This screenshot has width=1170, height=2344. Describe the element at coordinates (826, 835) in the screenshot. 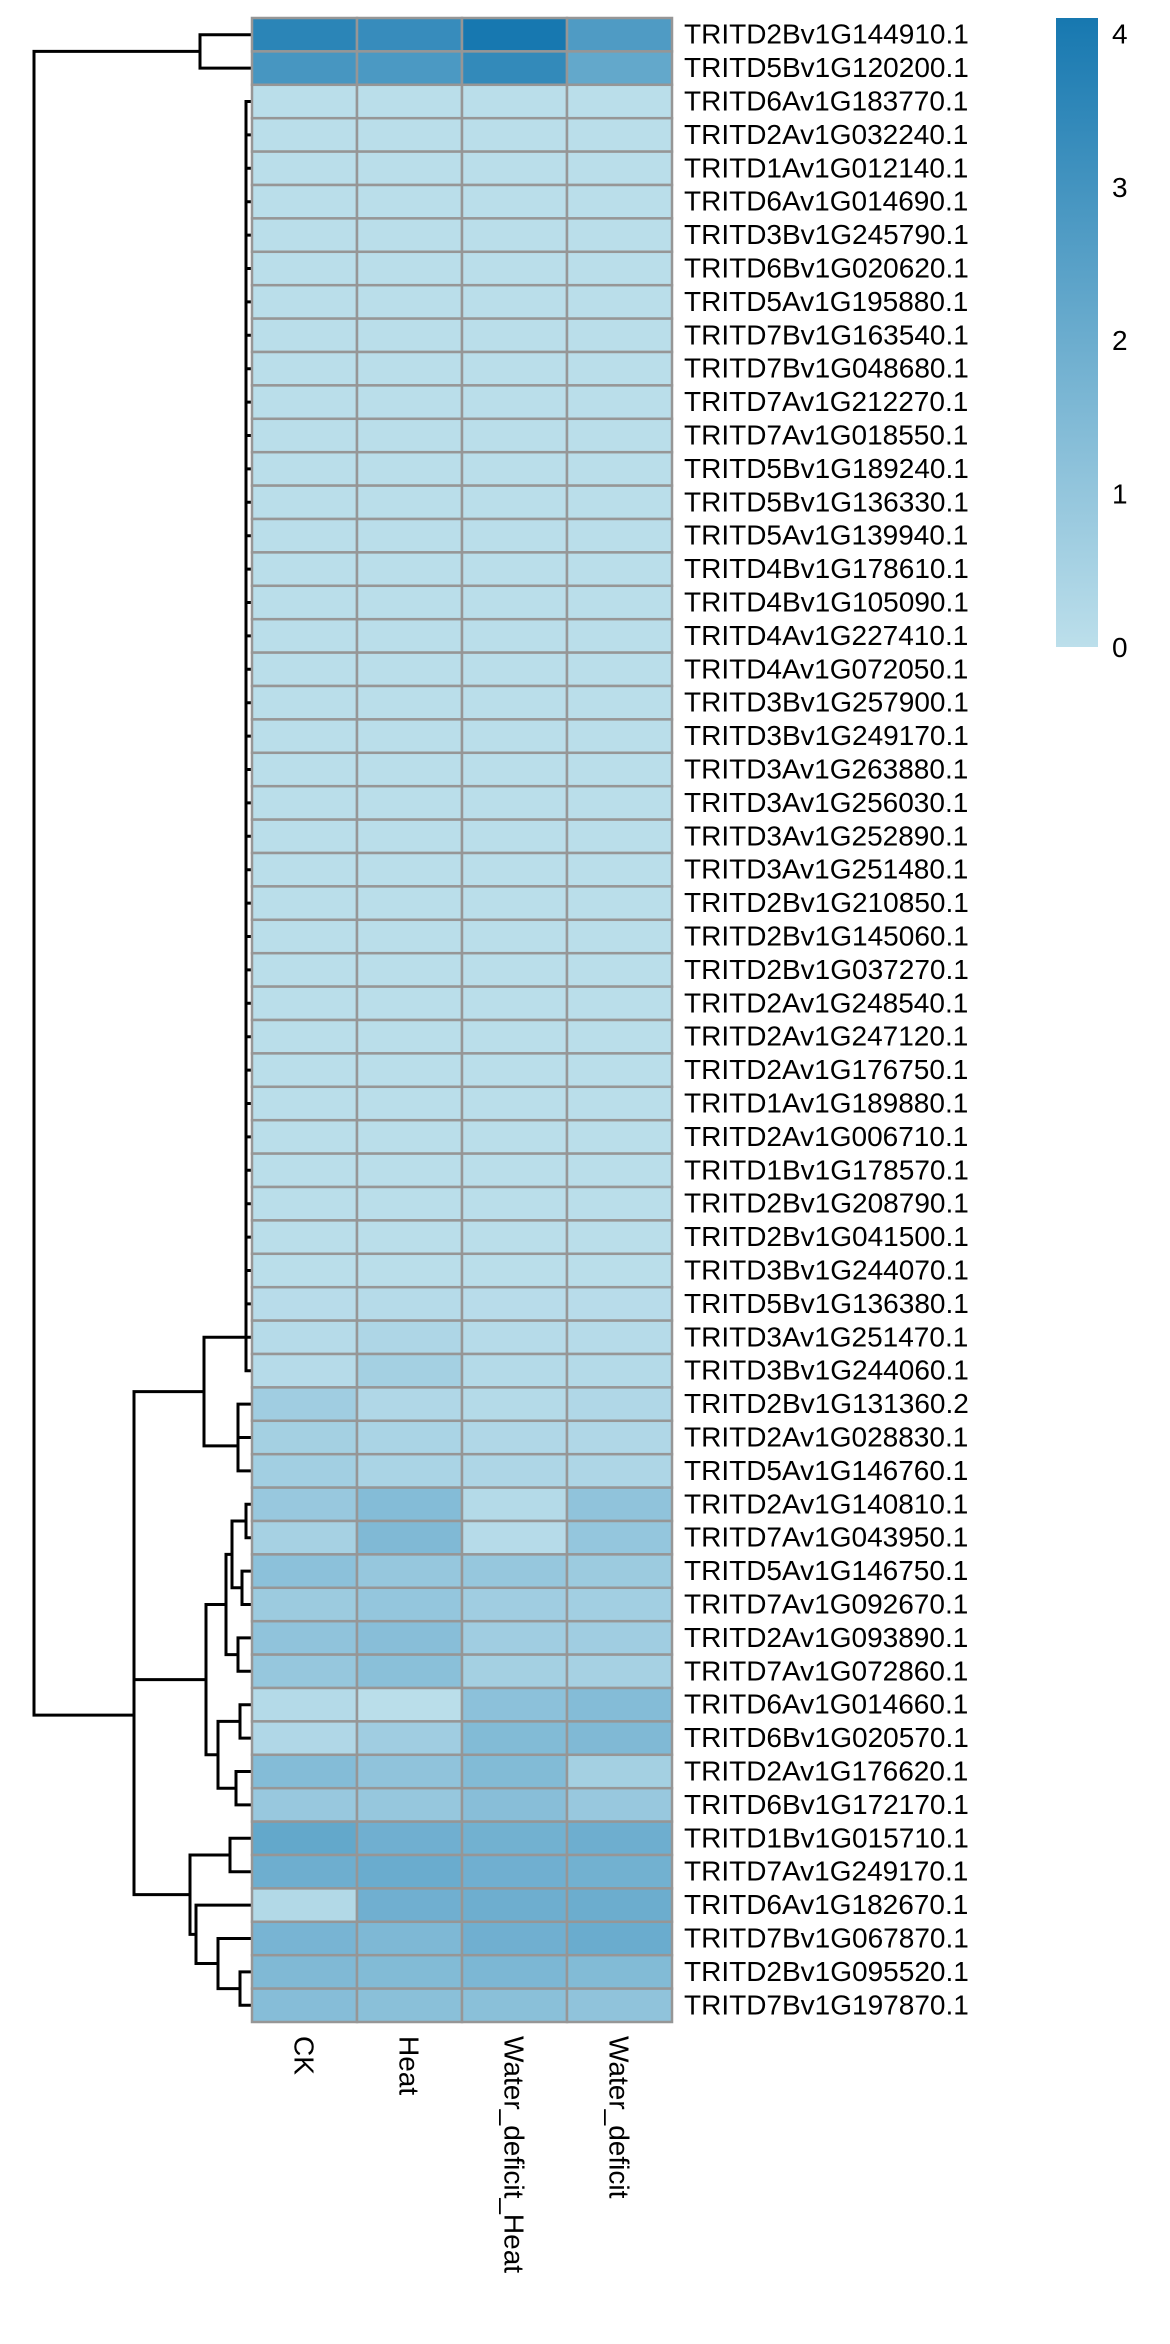

I see `row-label: TRITD3Av1G252890.1` at that location.